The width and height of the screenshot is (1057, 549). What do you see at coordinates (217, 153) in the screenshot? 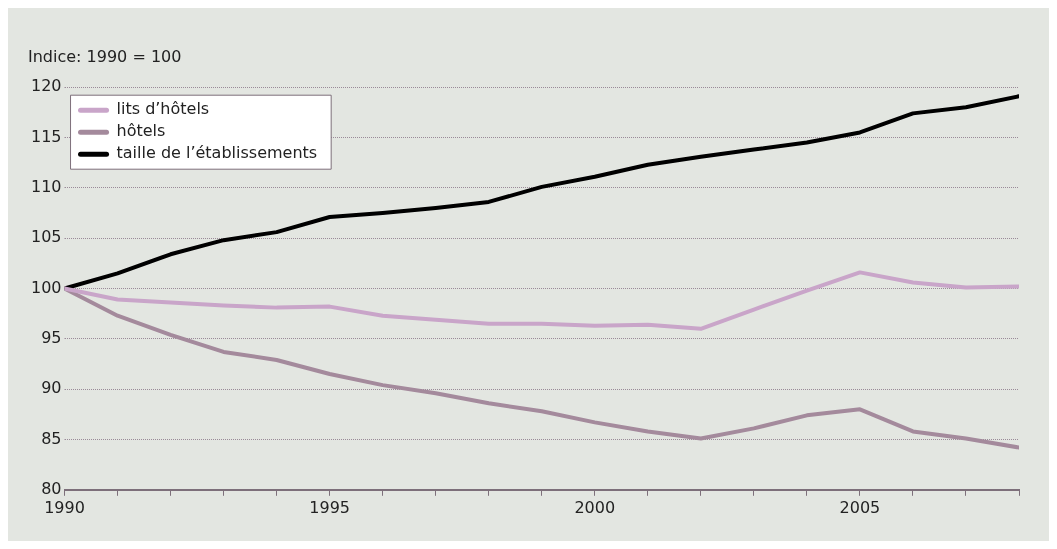
I see `legend-label: taille de l’établissements` at bounding box center [217, 153].